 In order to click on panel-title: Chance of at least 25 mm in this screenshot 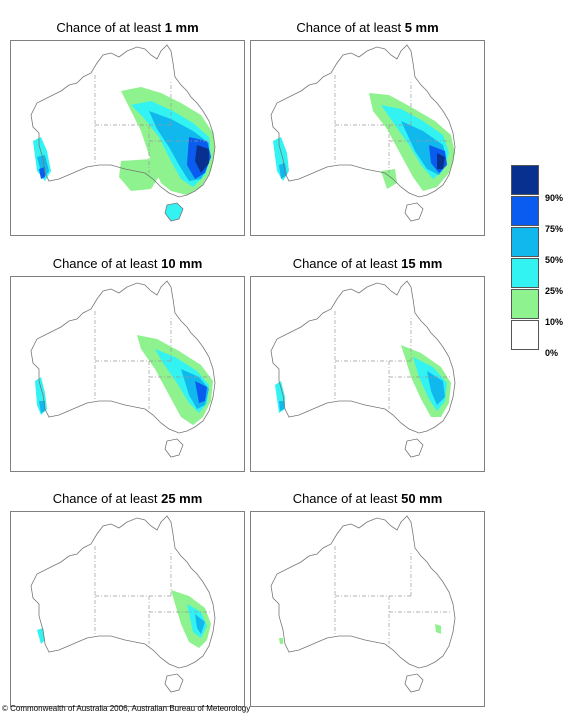, I will do `click(127, 498)`.